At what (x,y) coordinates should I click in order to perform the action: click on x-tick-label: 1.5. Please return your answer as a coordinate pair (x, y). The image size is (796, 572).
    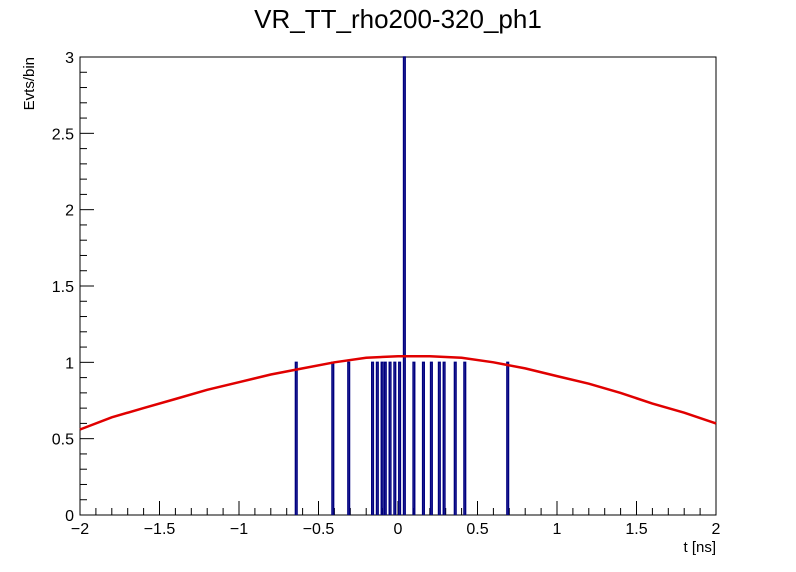
    Looking at the image, I should click on (636, 529).